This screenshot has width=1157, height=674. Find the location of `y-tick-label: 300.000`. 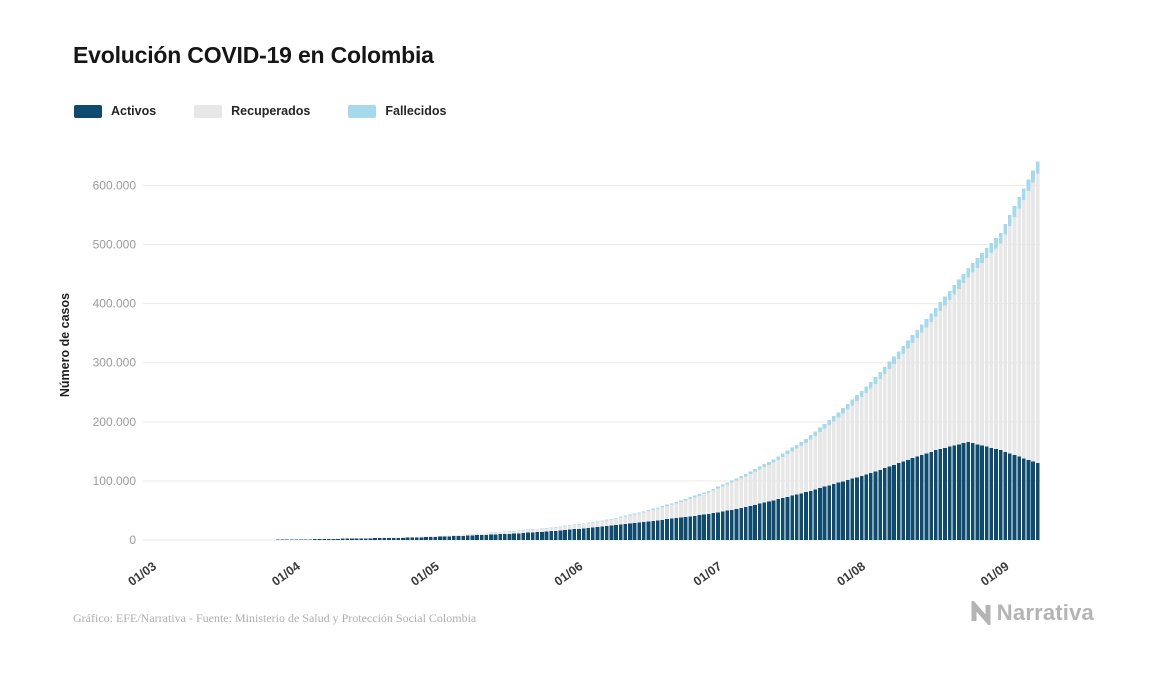

y-tick-label: 300.000 is located at coordinates (115, 363).